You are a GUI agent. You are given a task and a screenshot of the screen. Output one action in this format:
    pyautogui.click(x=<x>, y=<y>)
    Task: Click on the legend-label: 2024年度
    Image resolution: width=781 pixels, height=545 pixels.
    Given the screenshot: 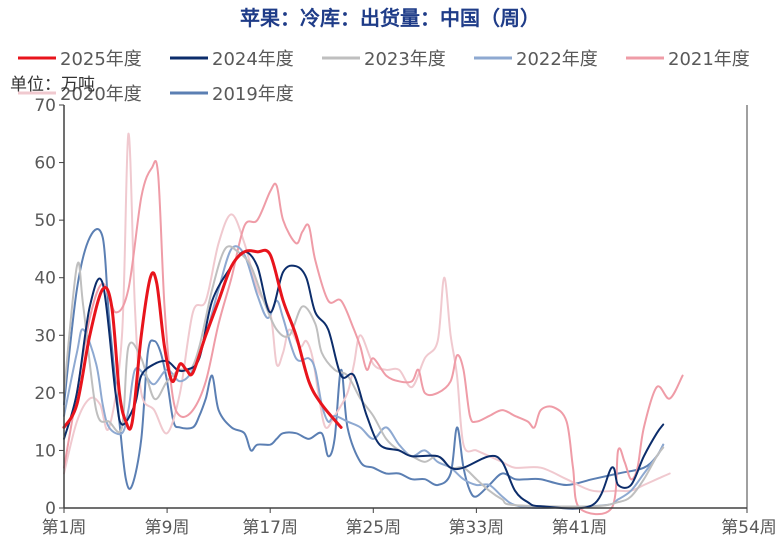 What is the action you would take?
    pyautogui.click(x=253, y=59)
    